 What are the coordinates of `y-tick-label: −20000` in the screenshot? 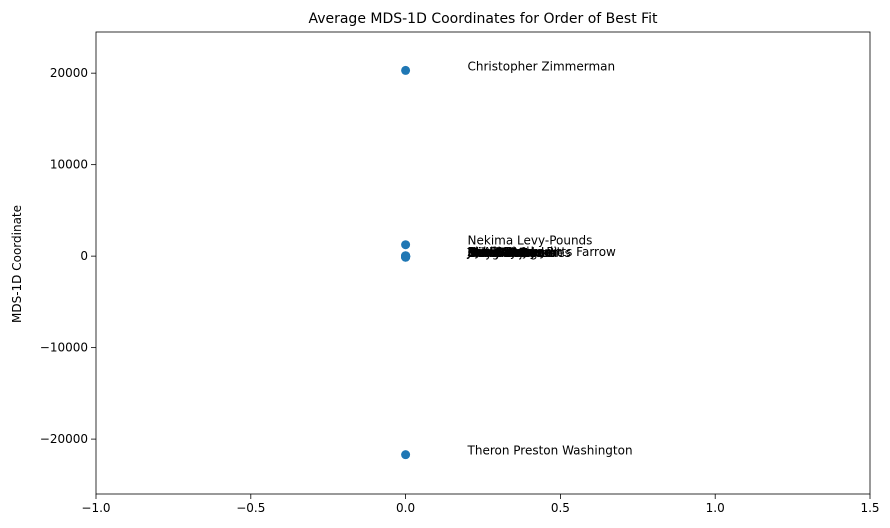 It's located at (64, 439).